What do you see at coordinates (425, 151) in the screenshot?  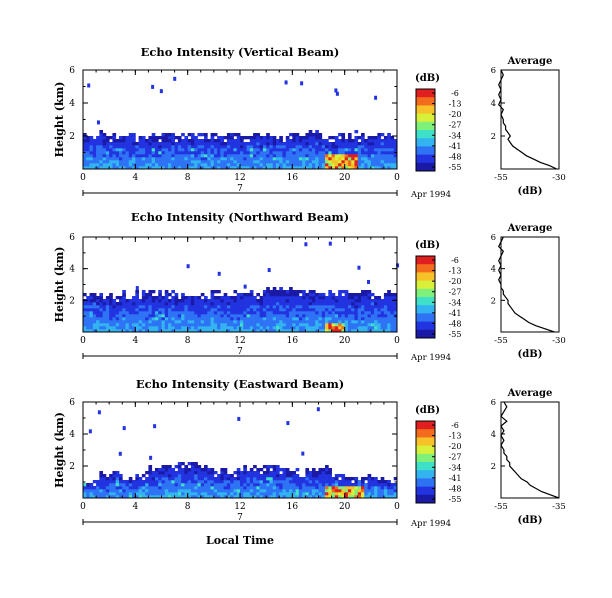 I see `colorbar-swatch` at bounding box center [425, 151].